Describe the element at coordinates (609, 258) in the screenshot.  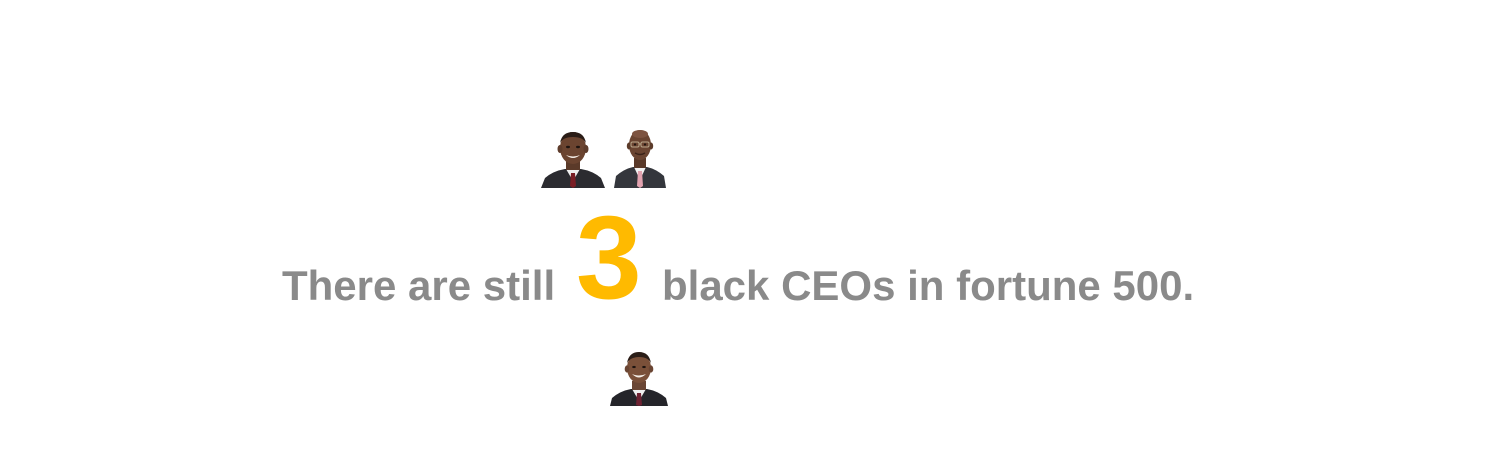
I see `ceo-count: 3` at that location.